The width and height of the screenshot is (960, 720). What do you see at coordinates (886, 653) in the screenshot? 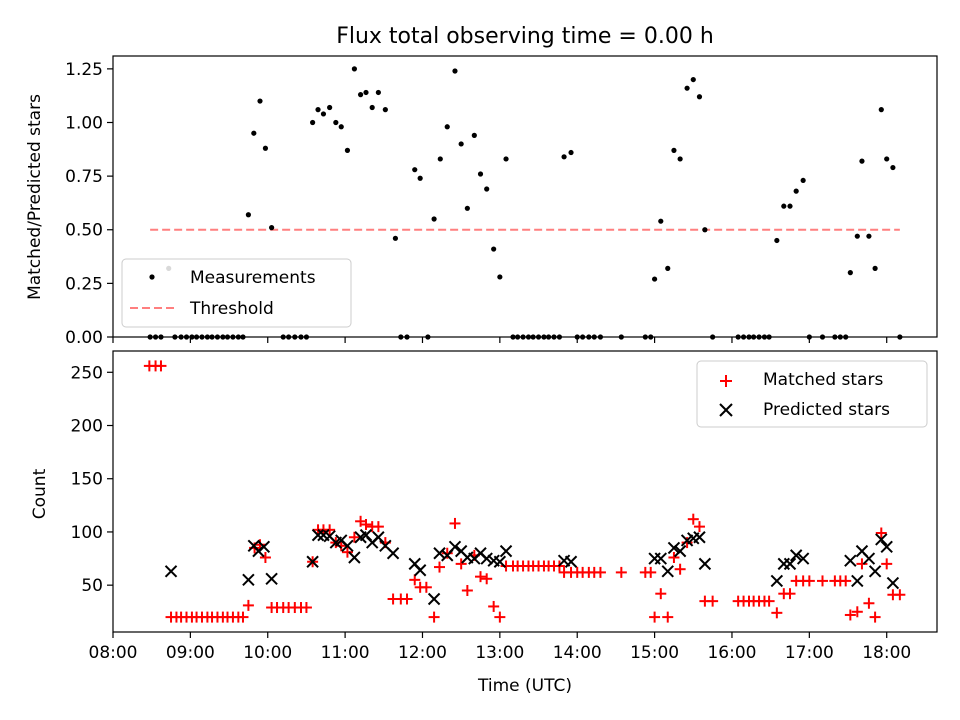
I see `x-tick-label: 18:00` at bounding box center [886, 653].